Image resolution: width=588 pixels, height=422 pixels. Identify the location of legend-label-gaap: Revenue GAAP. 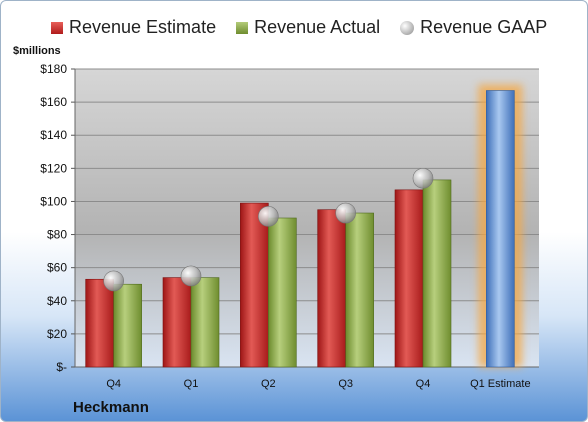
(484, 27).